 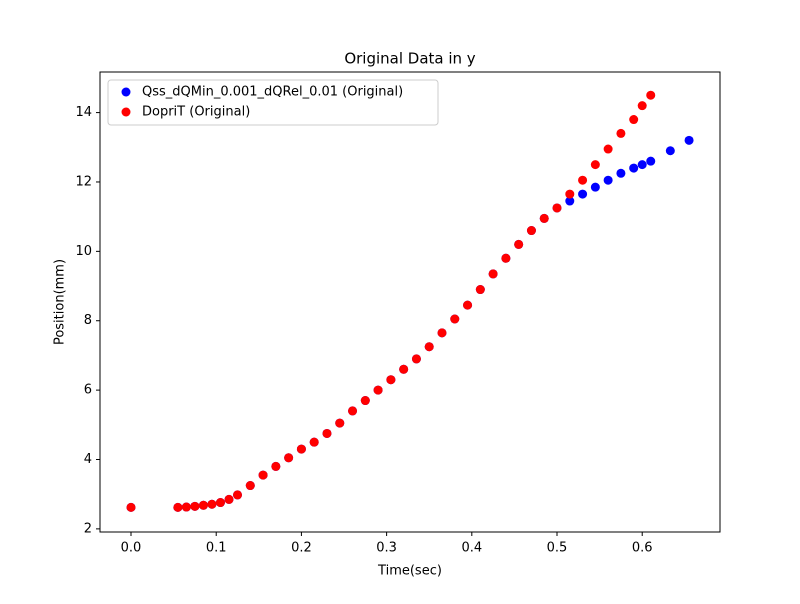 I want to click on y-tick-label: 12, so click(x=83, y=181).